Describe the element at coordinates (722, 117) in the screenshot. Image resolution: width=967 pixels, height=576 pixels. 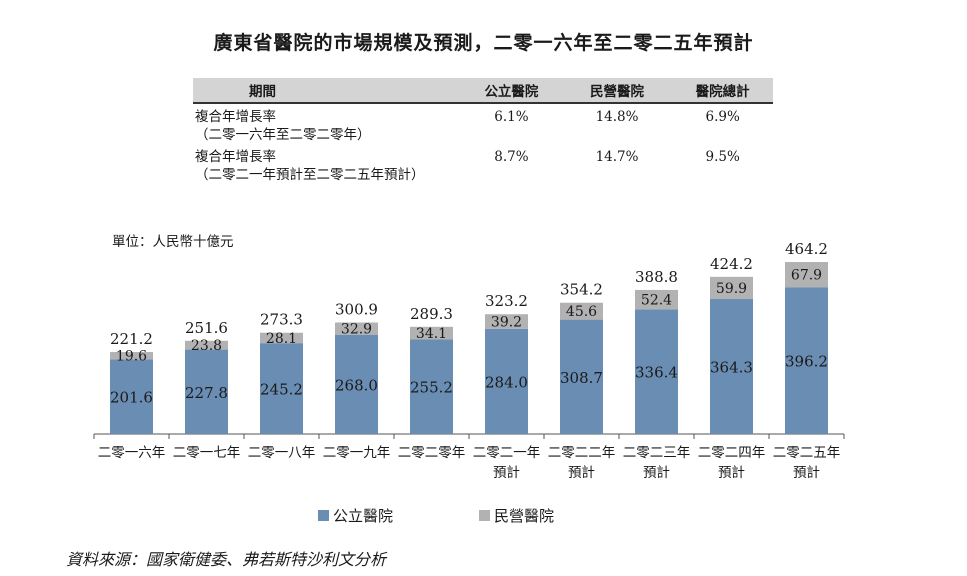
I see `cagr-total: 6.9%` at that location.